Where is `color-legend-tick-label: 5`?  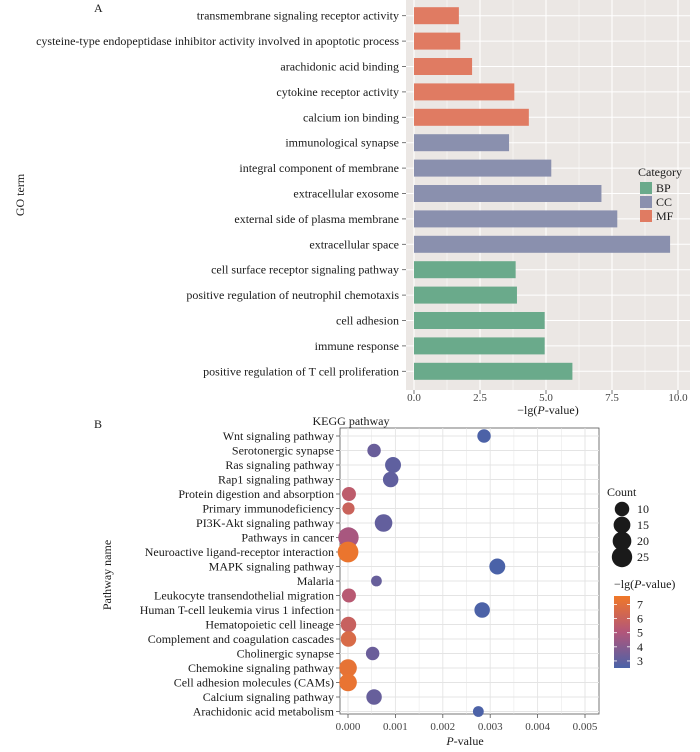
color-legend-tick-label: 5 is located at coordinates (640, 633).